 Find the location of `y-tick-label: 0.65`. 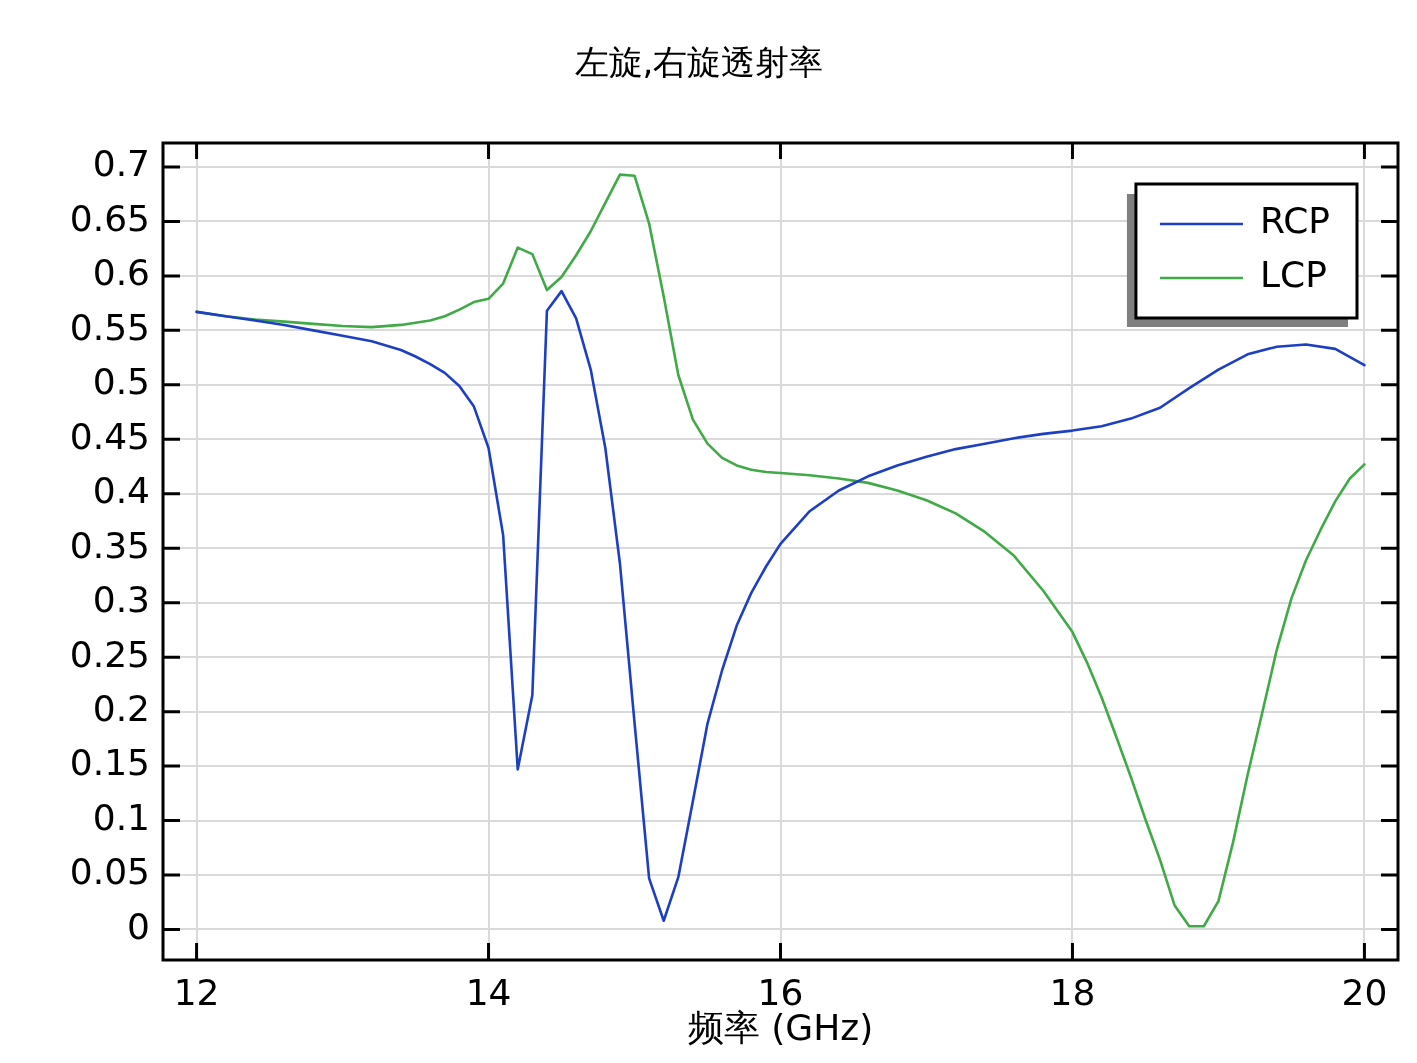

y-tick-label: 0.65 is located at coordinates (109, 218).